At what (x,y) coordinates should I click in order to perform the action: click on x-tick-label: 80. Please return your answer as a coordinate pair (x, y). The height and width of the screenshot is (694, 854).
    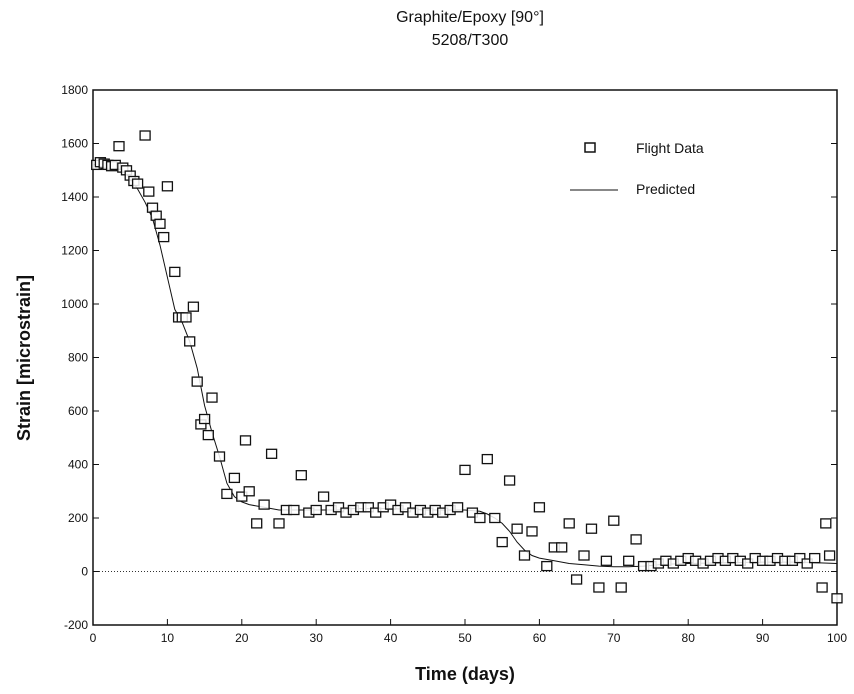
    Looking at the image, I should click on (689, 638).